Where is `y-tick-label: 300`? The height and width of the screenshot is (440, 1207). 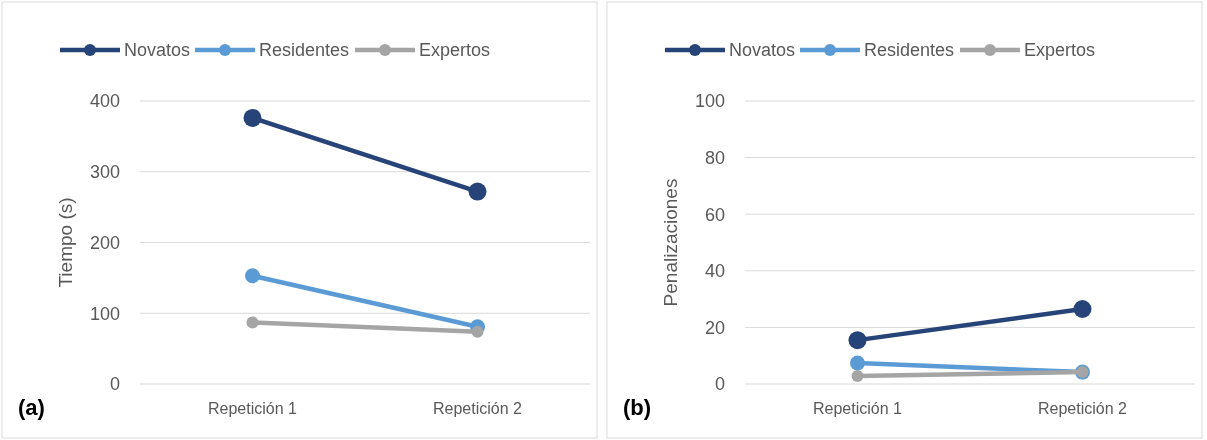
y-tick-label: 300 is located at coordinates (104, 172).